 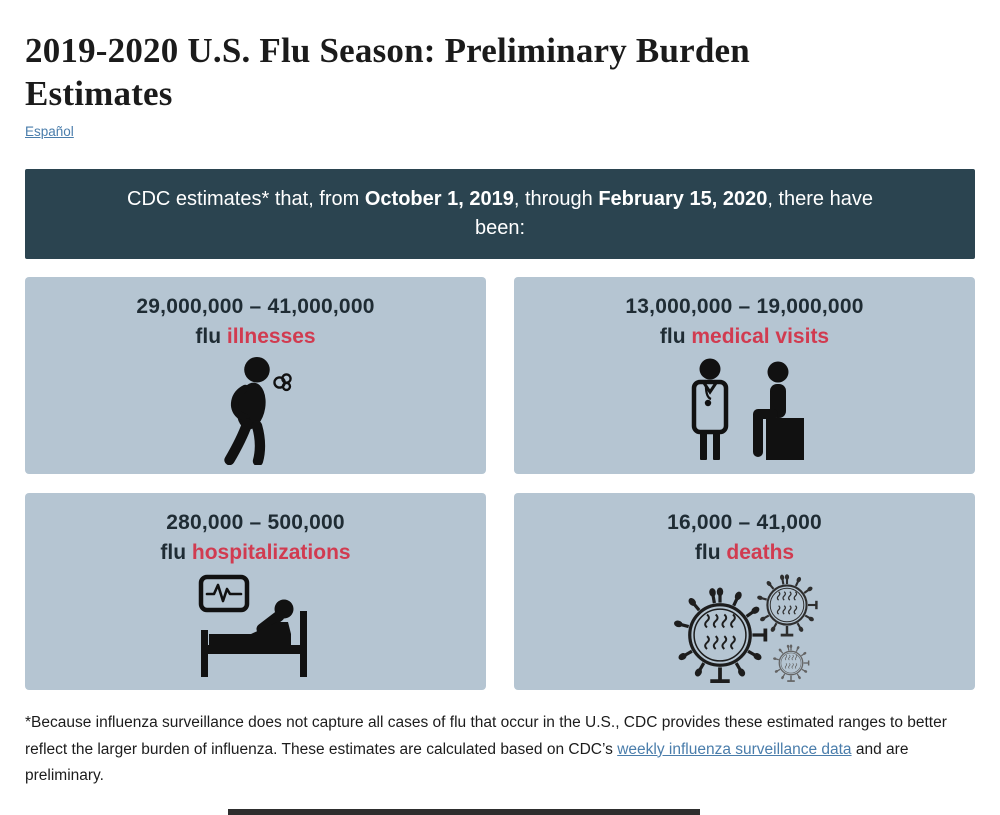 What do you see at coordinates (673, 214) in the screenshot?
I see `banner-text-suffix: , there have been:` at bounding box center [673, 214].